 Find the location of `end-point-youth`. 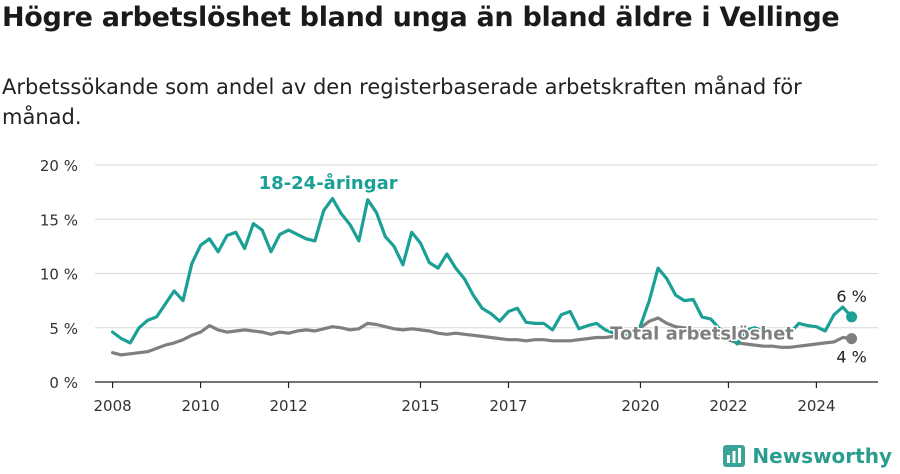

end-point-youth is located at coordinates (852, 317).